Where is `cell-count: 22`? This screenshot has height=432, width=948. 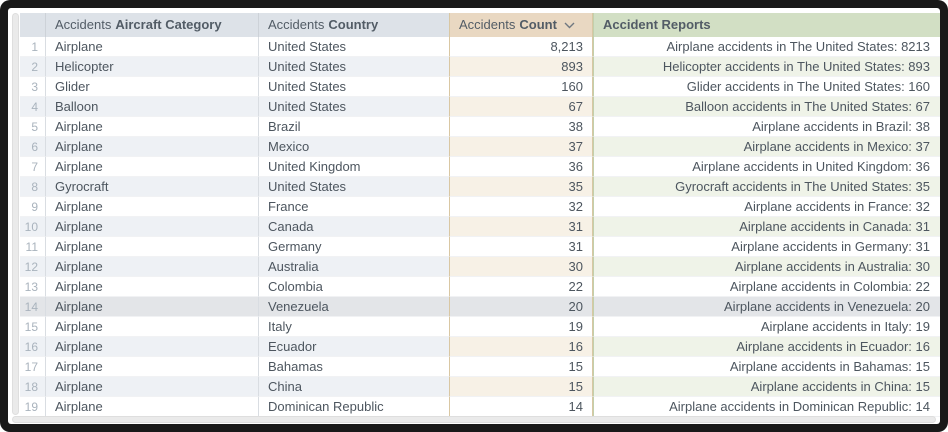
cell-count: 22 is located at coordinates (521, 287).